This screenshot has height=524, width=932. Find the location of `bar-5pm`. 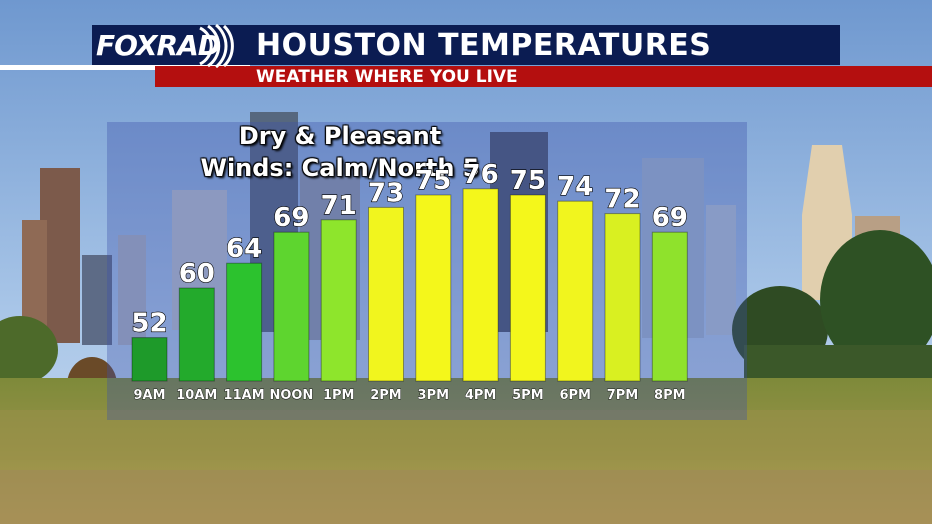

bar-5pm is located at coordinates (527, 288).